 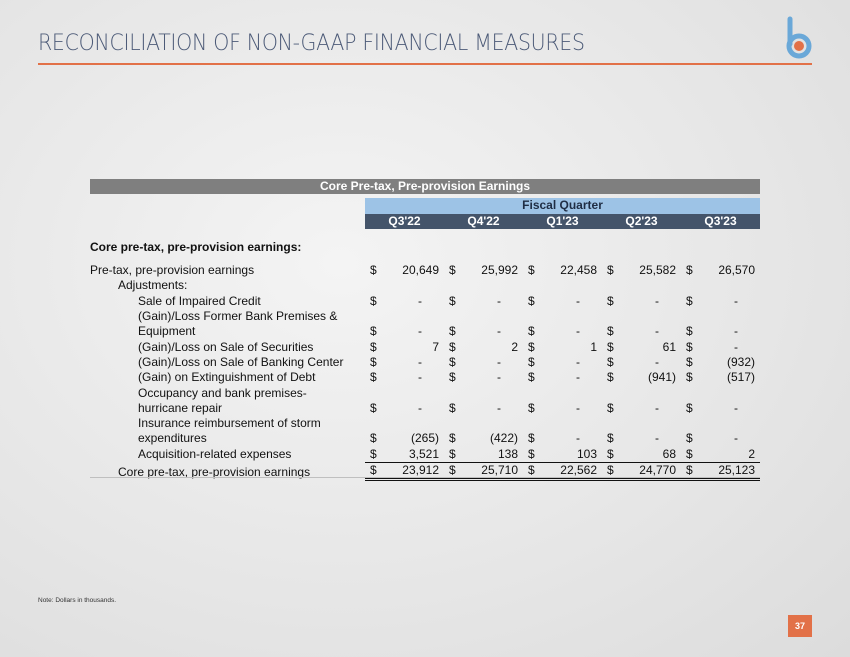 What do you see at coordinates (425, 247) in the screenshot?
I see `section-row: Core pre-tax, pre-provision earnings:` at bounding box center [425, 247].